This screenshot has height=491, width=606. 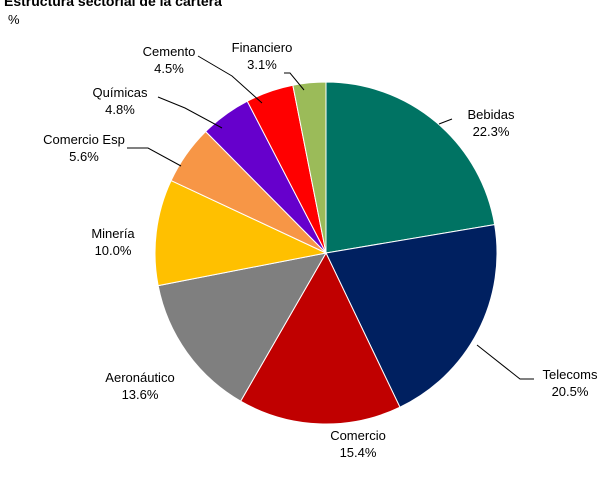 What do you see at coordinates (113, 233) in the screenshot?
I see `slice-label: Minería` at bounding box center [113, 233].